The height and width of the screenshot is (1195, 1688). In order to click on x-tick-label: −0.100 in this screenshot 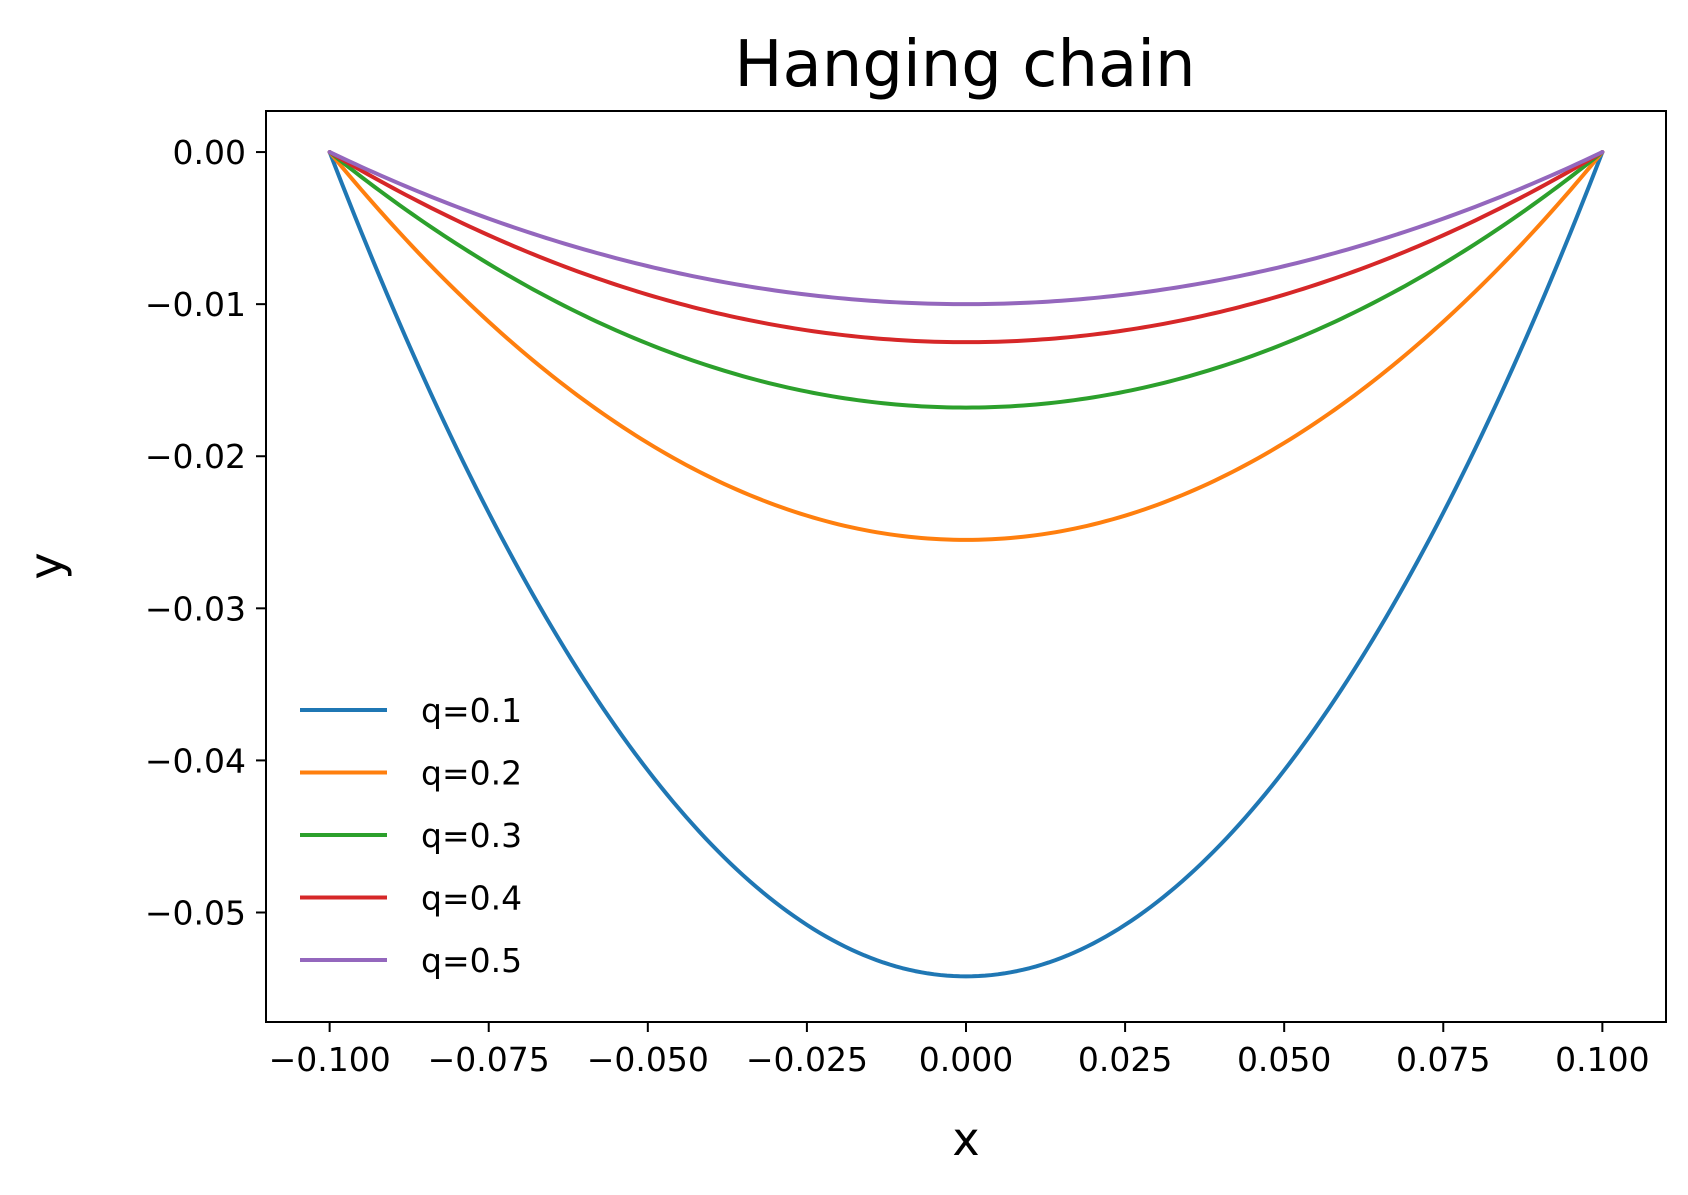, I will do `click(330, 1059)`.